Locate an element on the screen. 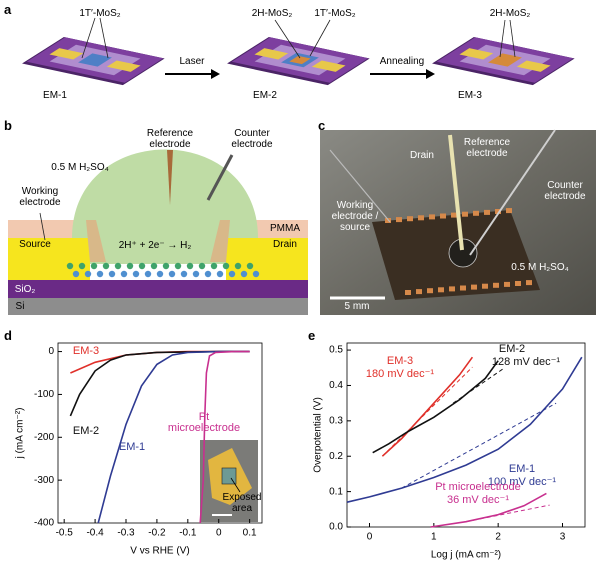 The width and height of the screenshot is (600, 575). window is located at coordinates (158, 251).